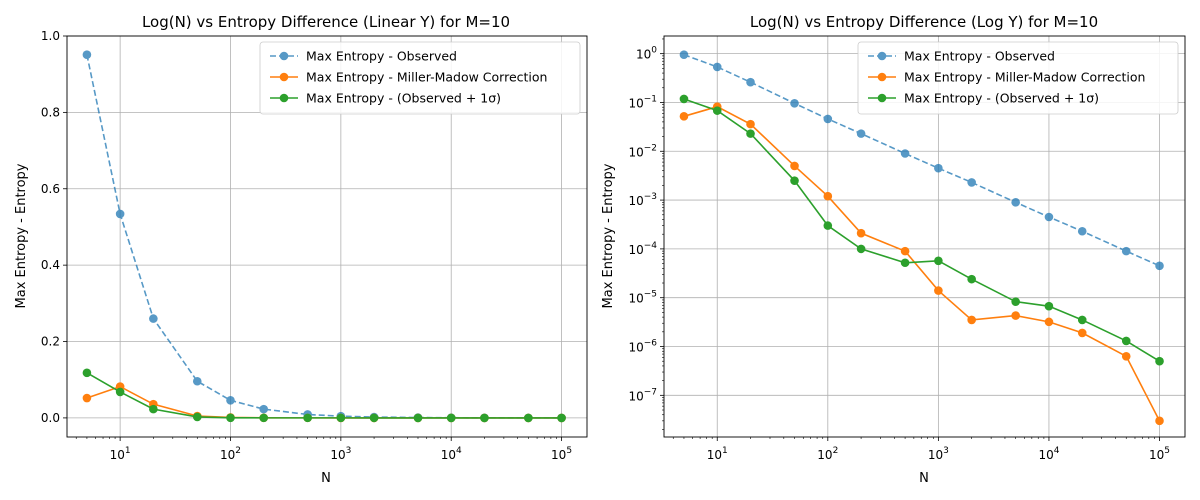 This screenshot has height=500, width=1200. I want to click on x-tick-label: 10¹, so click(717, 454).